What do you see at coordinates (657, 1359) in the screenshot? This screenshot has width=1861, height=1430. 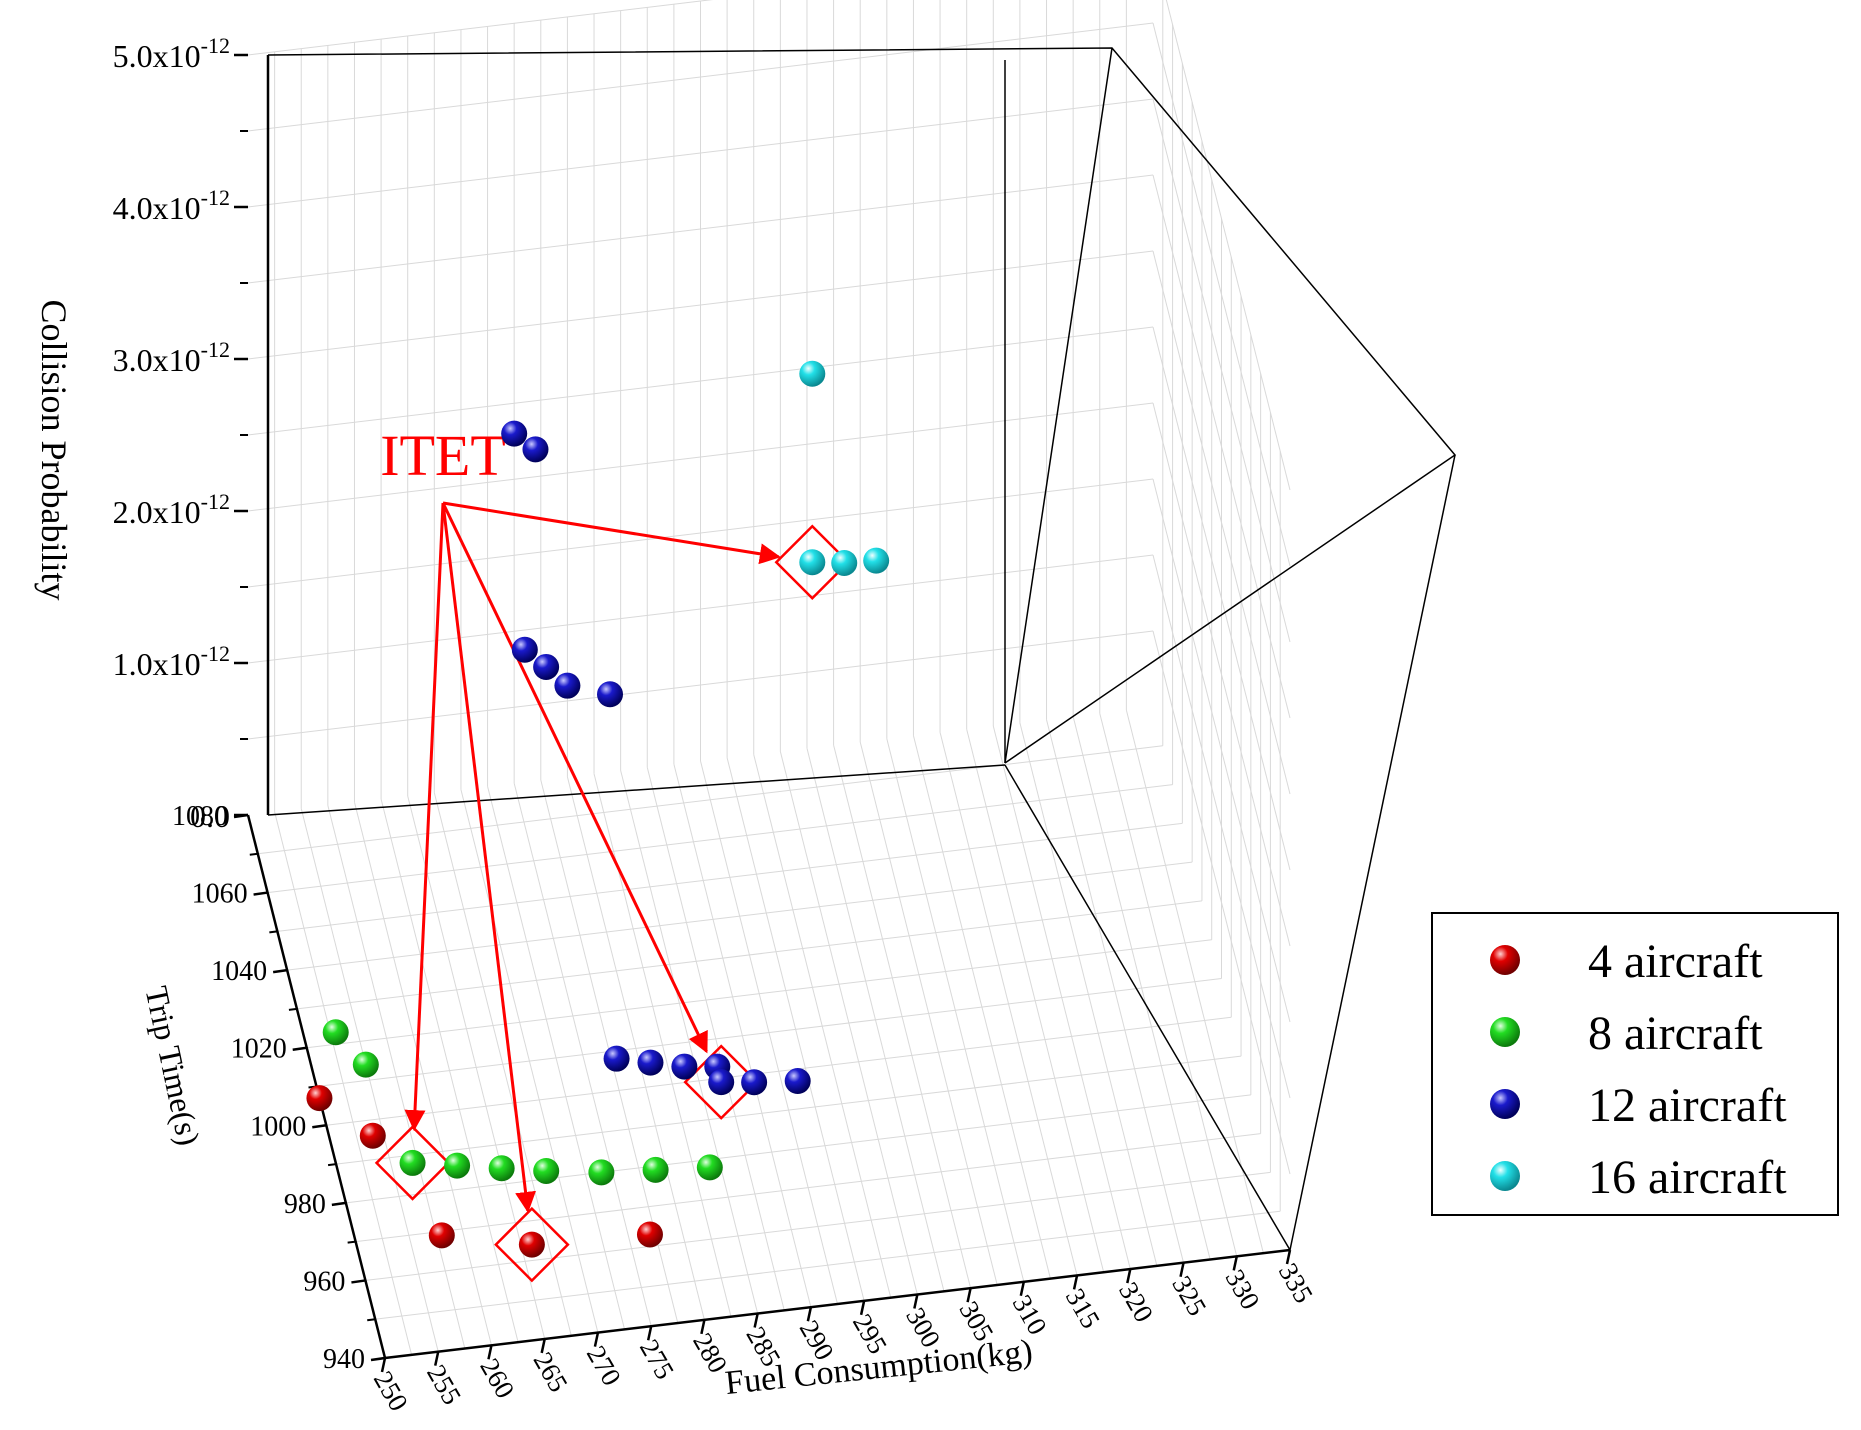 I see `x-tick-label: 275` at bounding box center [657, 1359].